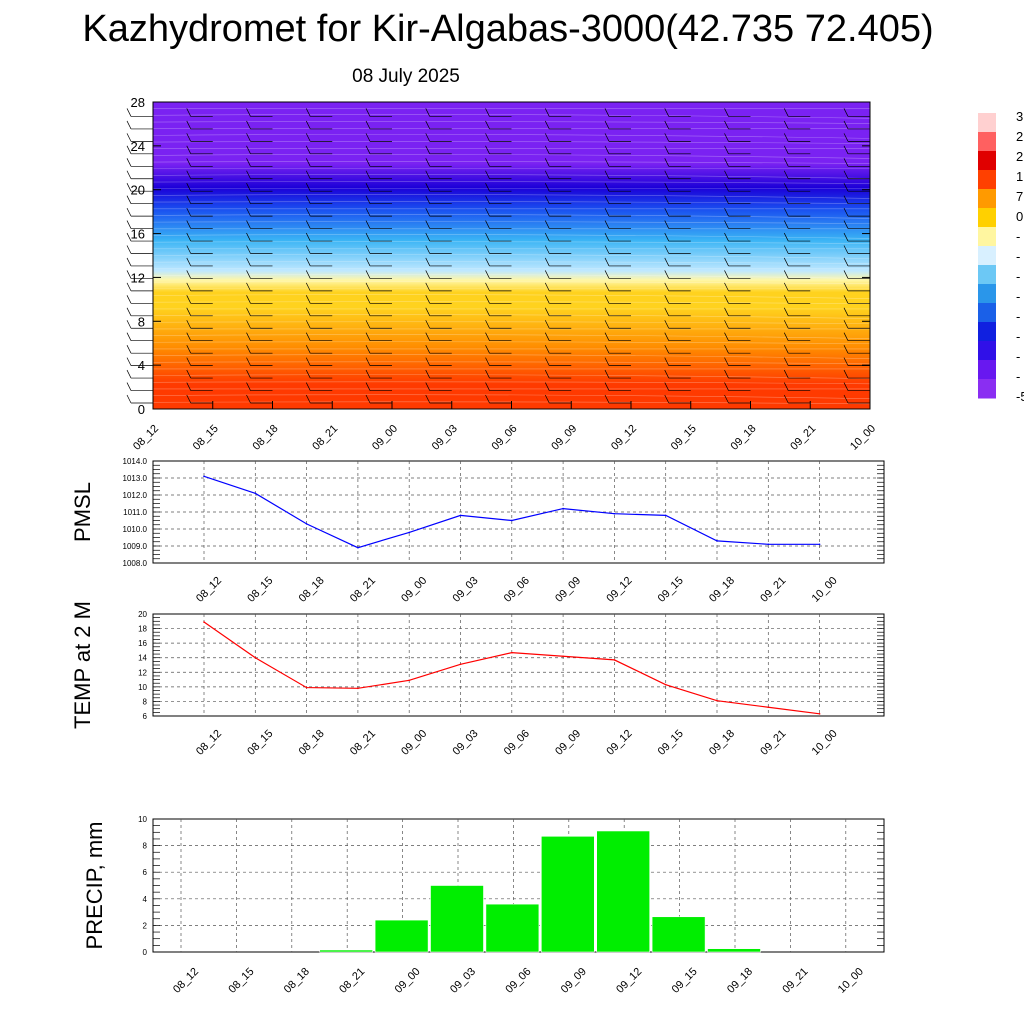 The height and width of the screenshot is (1024, 1024). Describe the element at coordinates (260, 590) in the screenshot. I see `pmsl-x-tick-label: 08_15` at that location.